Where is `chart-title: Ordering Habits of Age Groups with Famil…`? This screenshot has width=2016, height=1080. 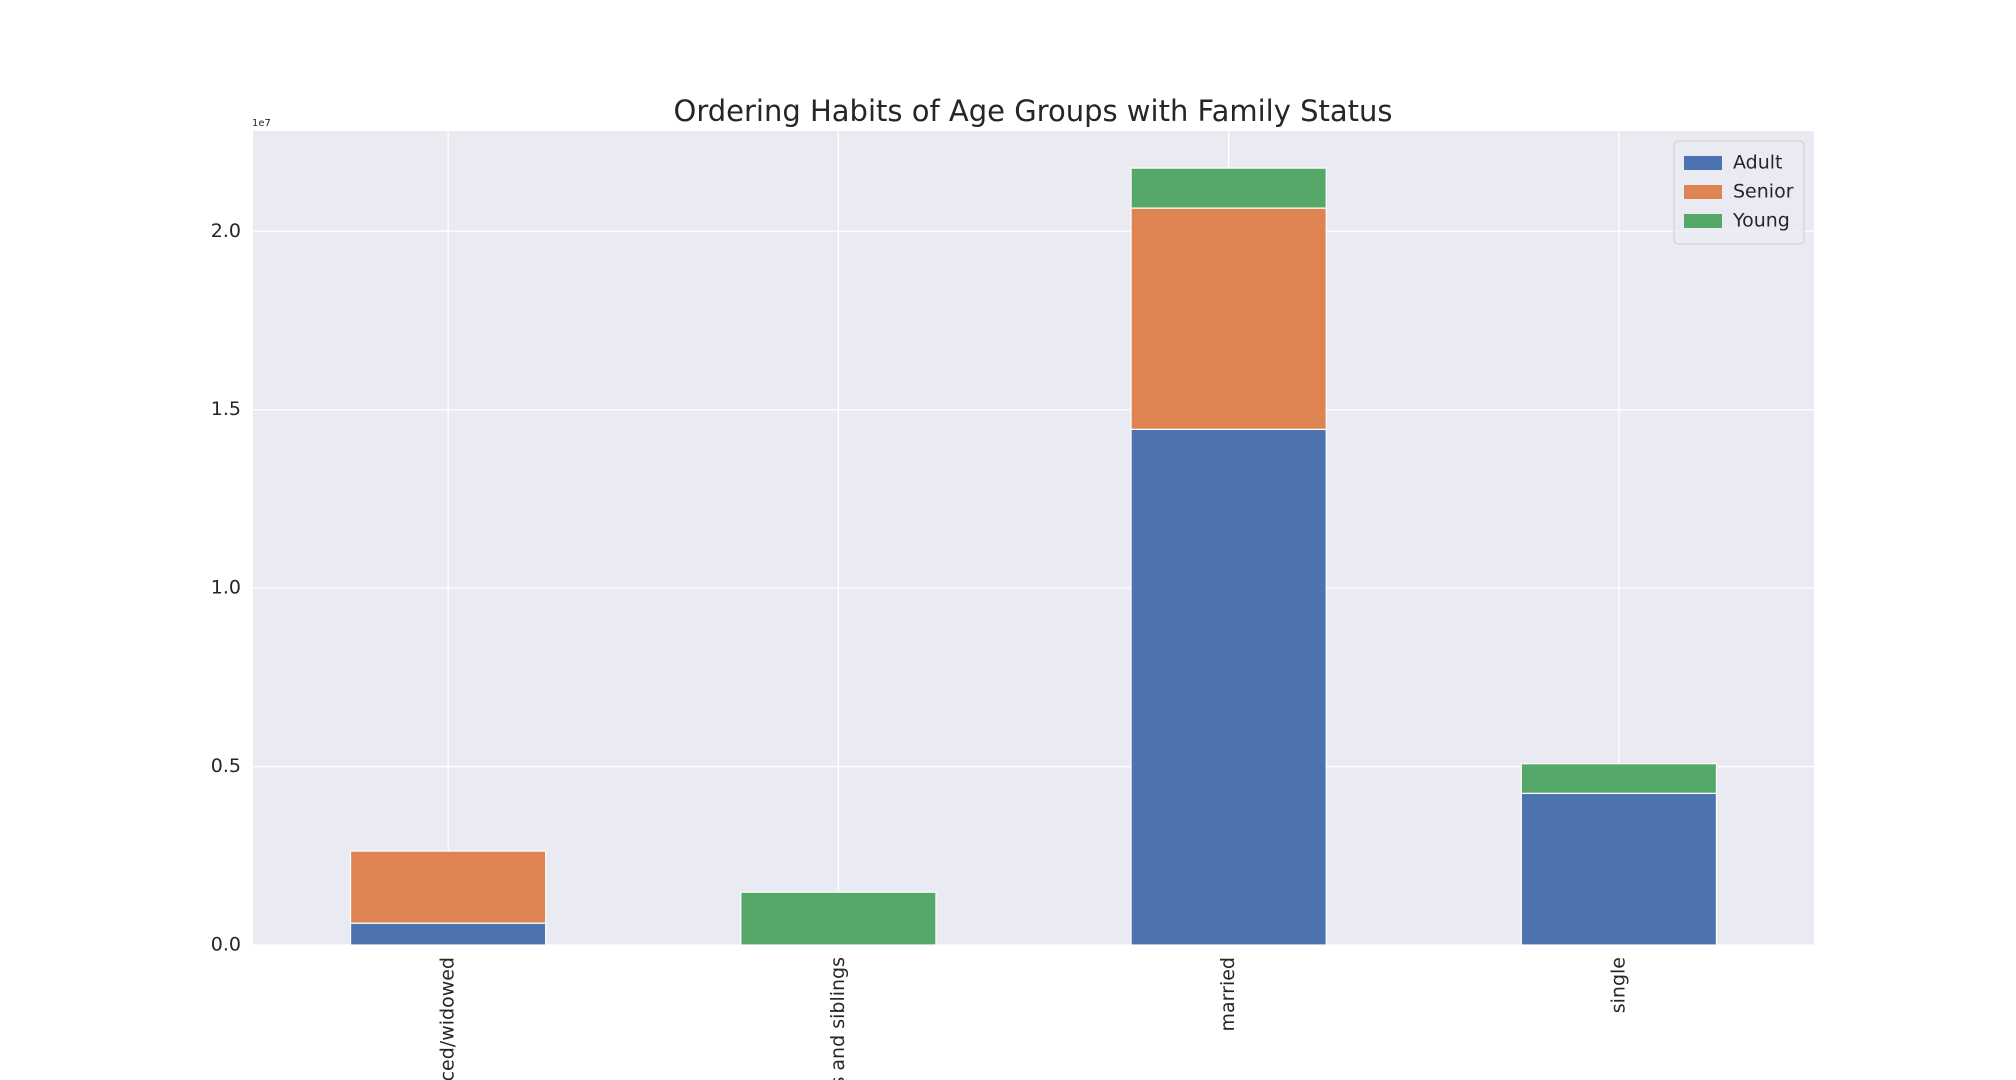 chart-title: Ordering Habits of Age Groups with Famil… is located at coordinates (1033, 111).